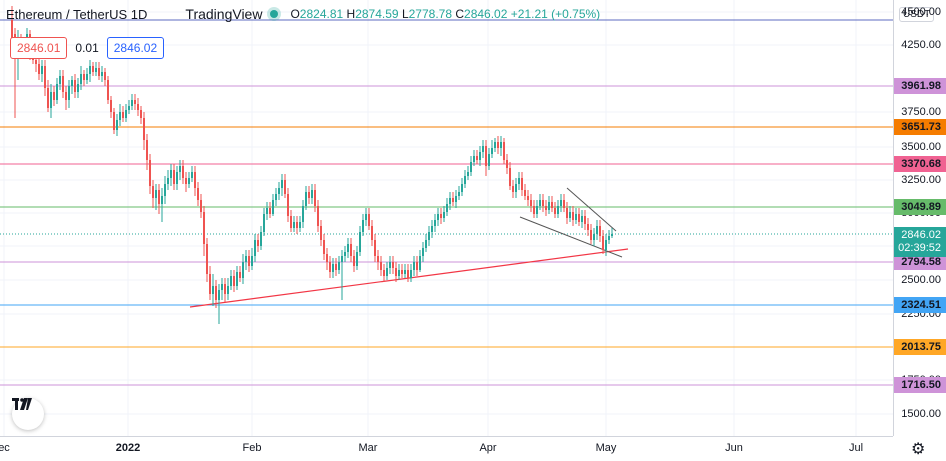 The width and height of the screenshot is (946, 461). I want to click on time-axis: ec 2022 Feb Mar Apr May Jun Jul ⚙, so click(462, 448).